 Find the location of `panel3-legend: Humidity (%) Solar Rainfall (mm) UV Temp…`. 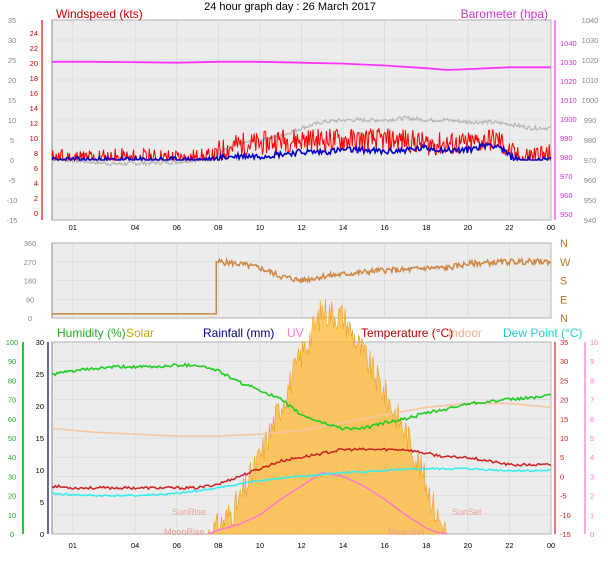

panel3-legend: Humidity (%) Solar Rainfall (mm) UV Temp… is located at coordinates (319, 333).